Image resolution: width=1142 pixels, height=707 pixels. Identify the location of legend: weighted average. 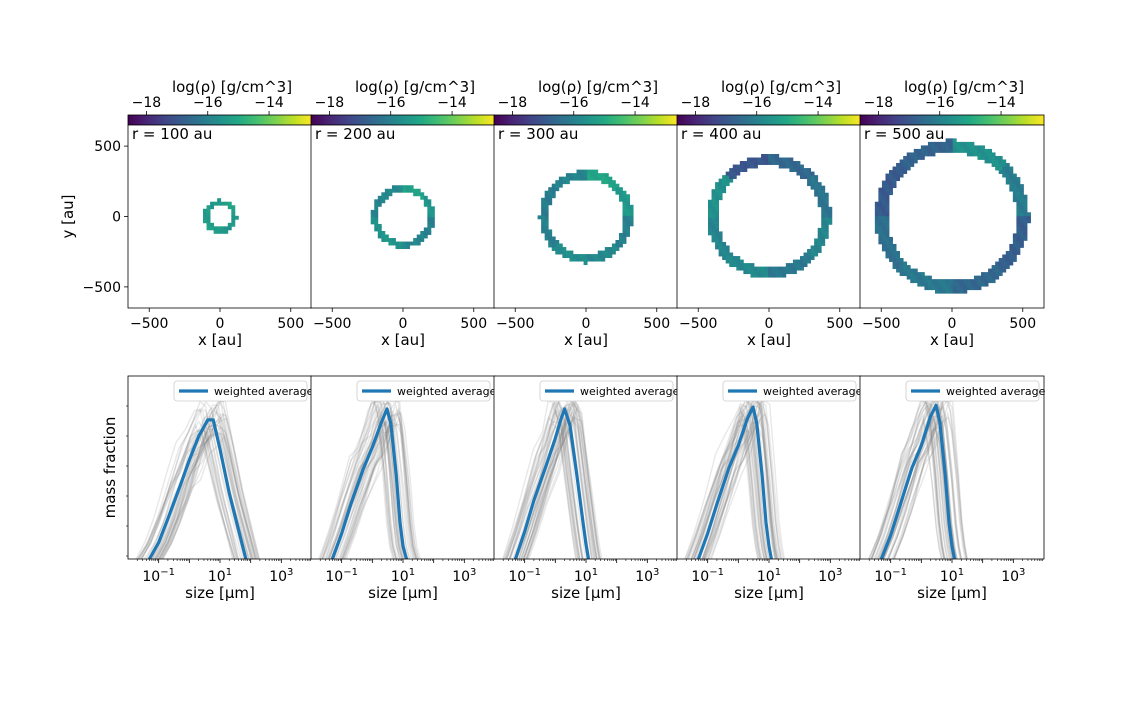
(426, 391).